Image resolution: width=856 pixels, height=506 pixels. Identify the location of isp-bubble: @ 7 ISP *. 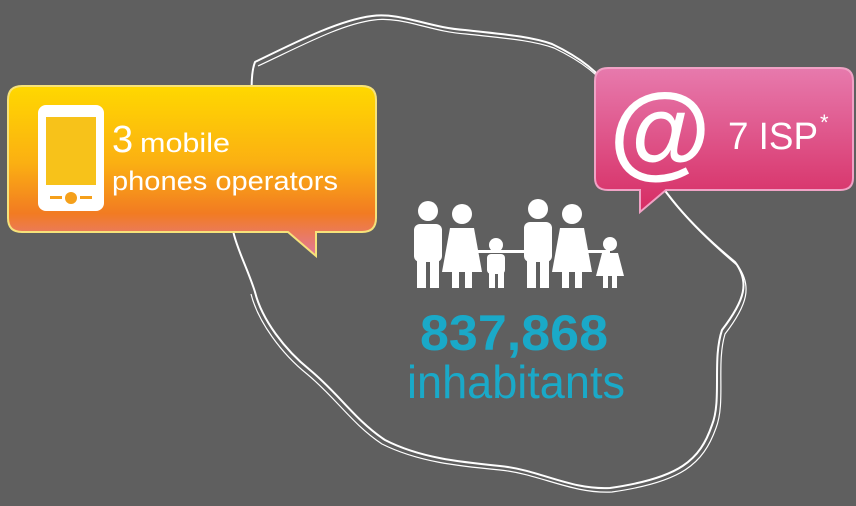
(724, 141).